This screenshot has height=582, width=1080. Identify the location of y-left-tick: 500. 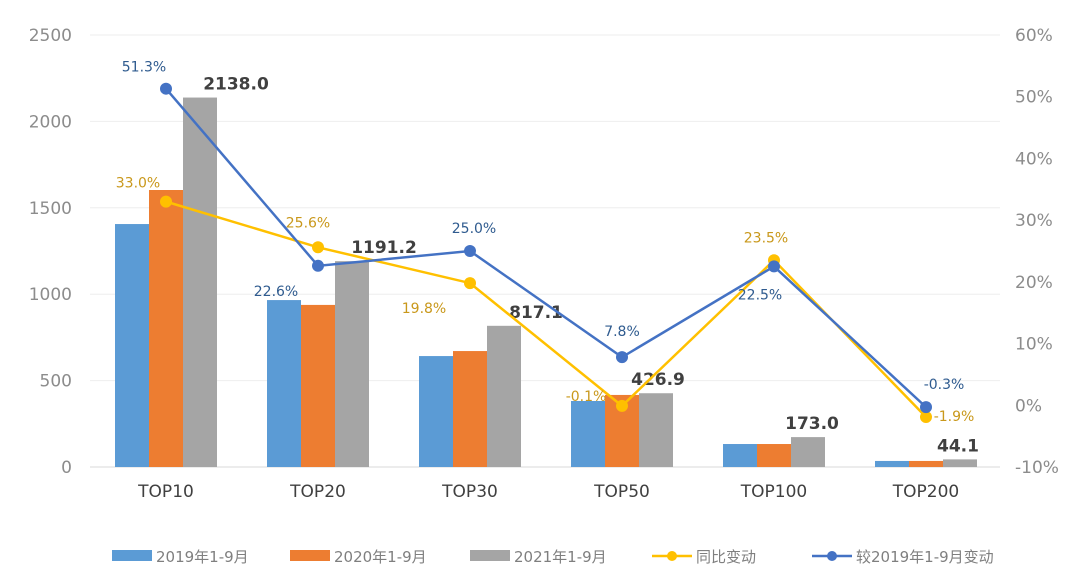
(56, 382).